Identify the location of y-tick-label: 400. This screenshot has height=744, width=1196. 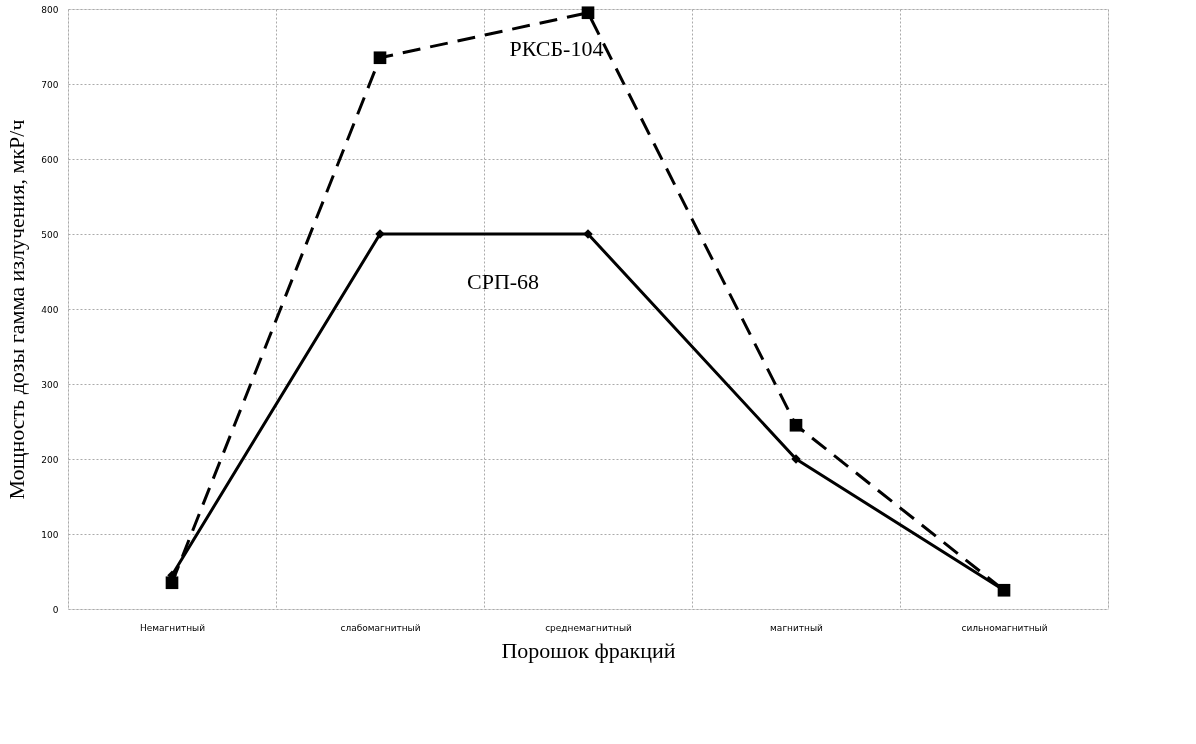
(50, 309).